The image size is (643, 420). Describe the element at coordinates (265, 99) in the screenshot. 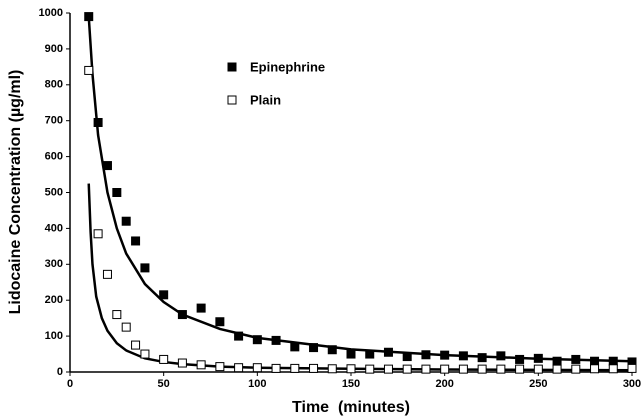

I see `legend-label: Plain` at that location.